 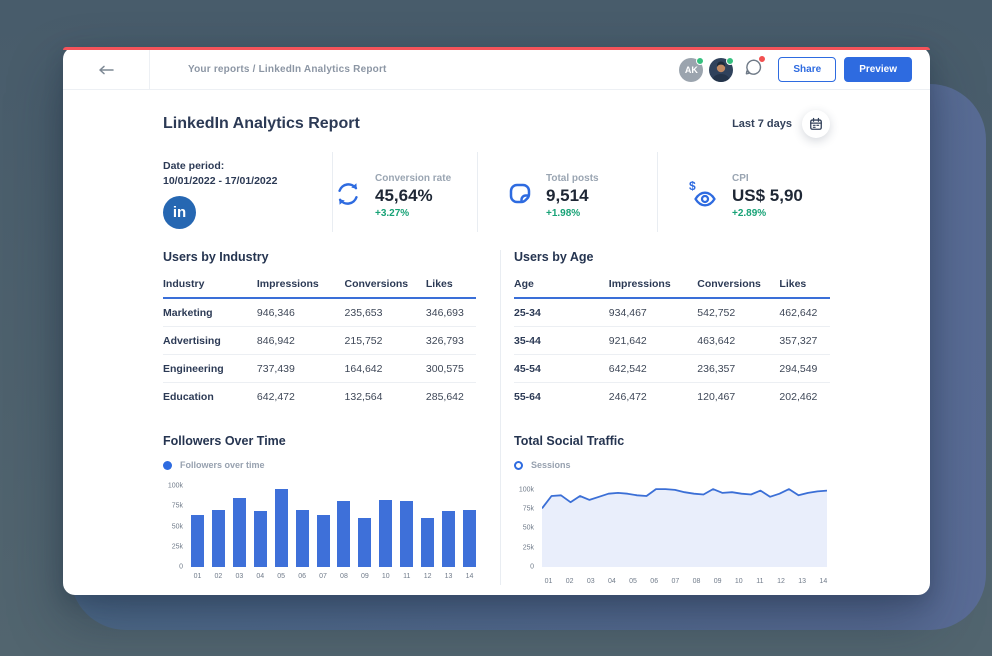 I want to click on x-tick-label: 11, so click(x=407, y=576).